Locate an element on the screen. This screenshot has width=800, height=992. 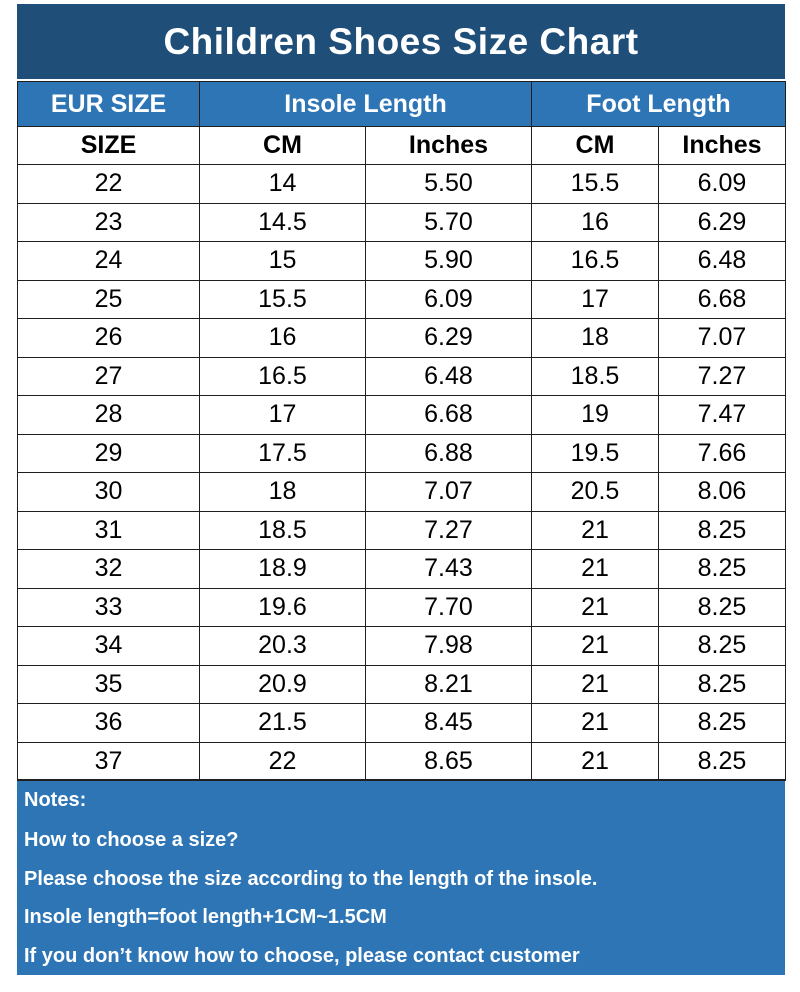
table-row: 22 14 5.50 15.5 6.09 is located at coordinates (401, 184).